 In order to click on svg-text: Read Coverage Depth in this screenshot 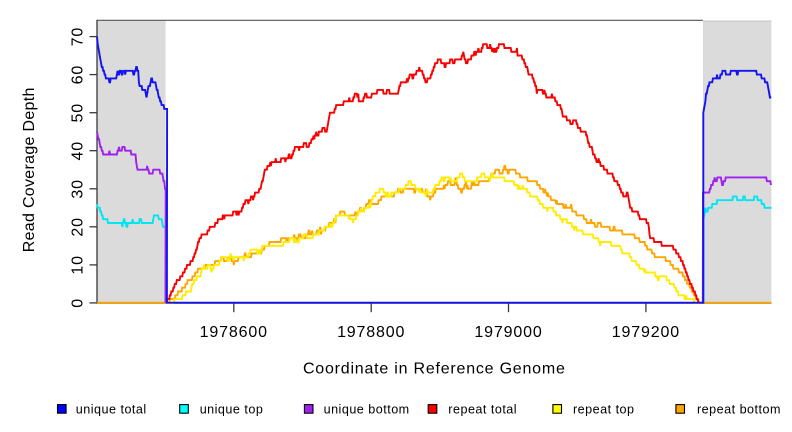, I will do `click(29, 169)`.